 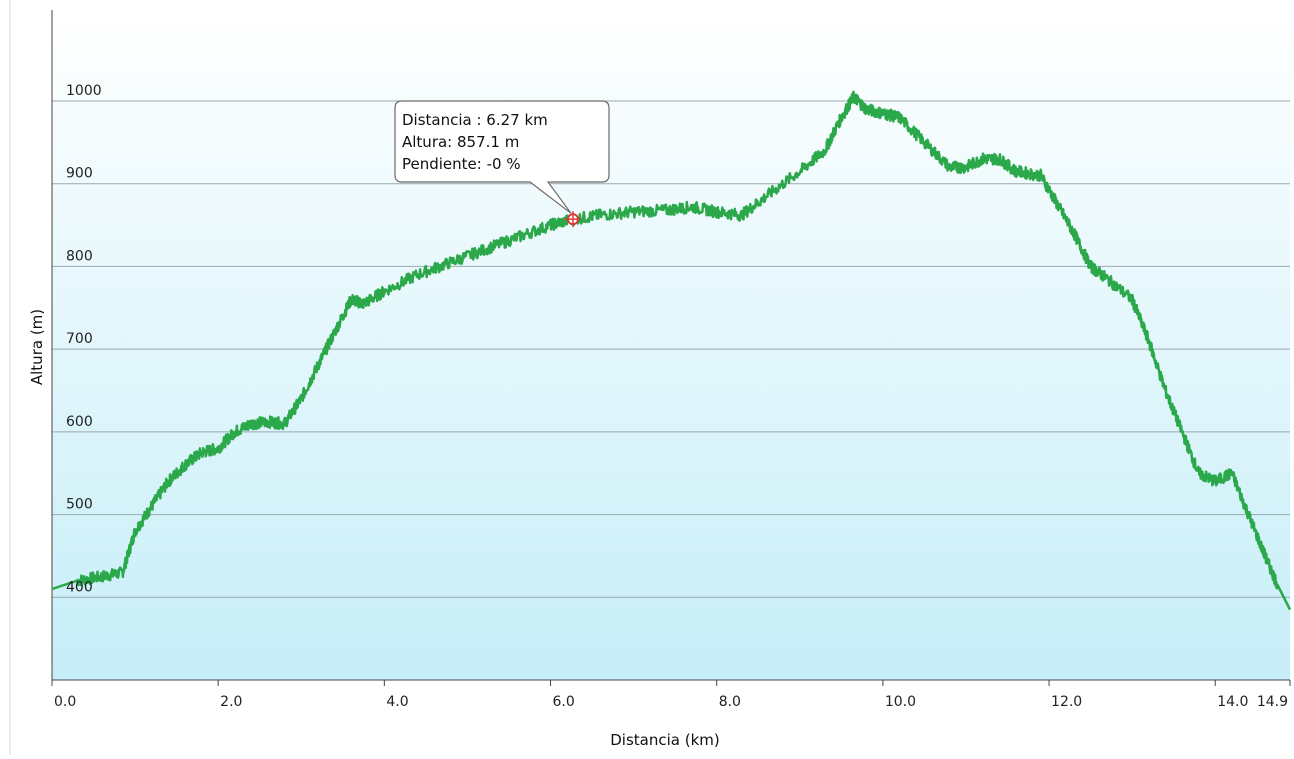 What do you see at coordinates (79, 174) in the screenshot?
I see `y-tick-label: 900` at bounding box center [79, 174].